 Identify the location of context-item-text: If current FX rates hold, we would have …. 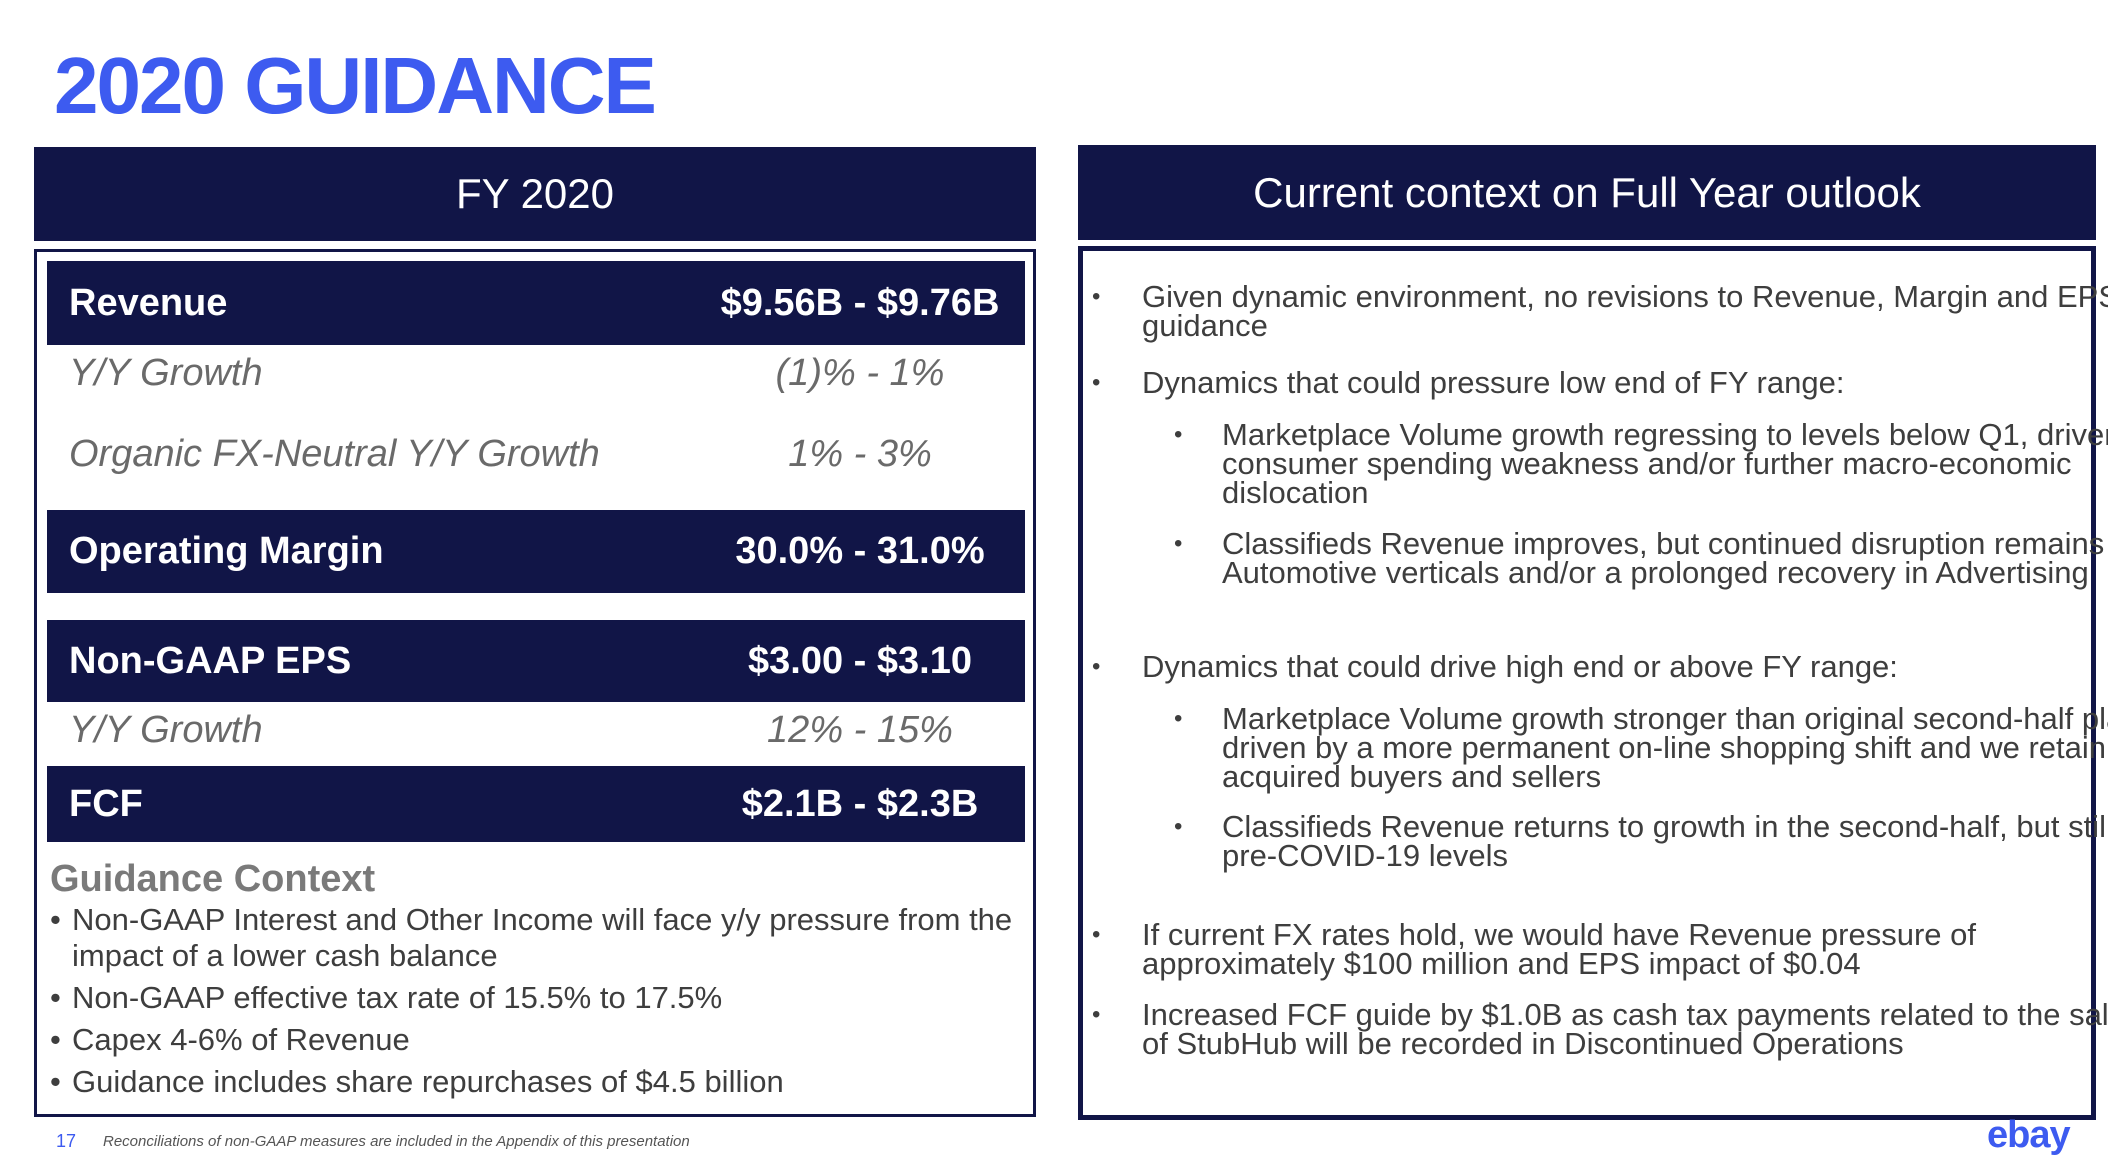
(1559, 949).